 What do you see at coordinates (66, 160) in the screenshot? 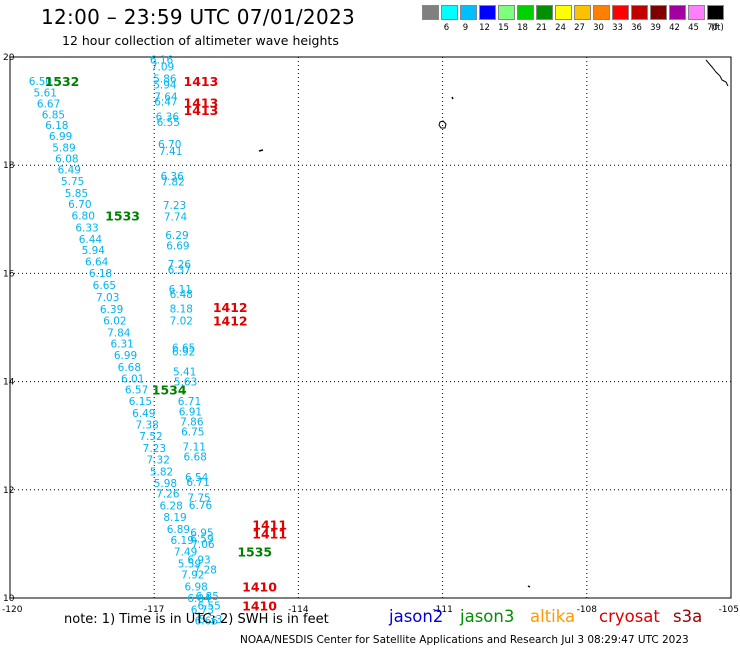
I see `wave-height-label: 6.08` at bounding box center [66, 160].